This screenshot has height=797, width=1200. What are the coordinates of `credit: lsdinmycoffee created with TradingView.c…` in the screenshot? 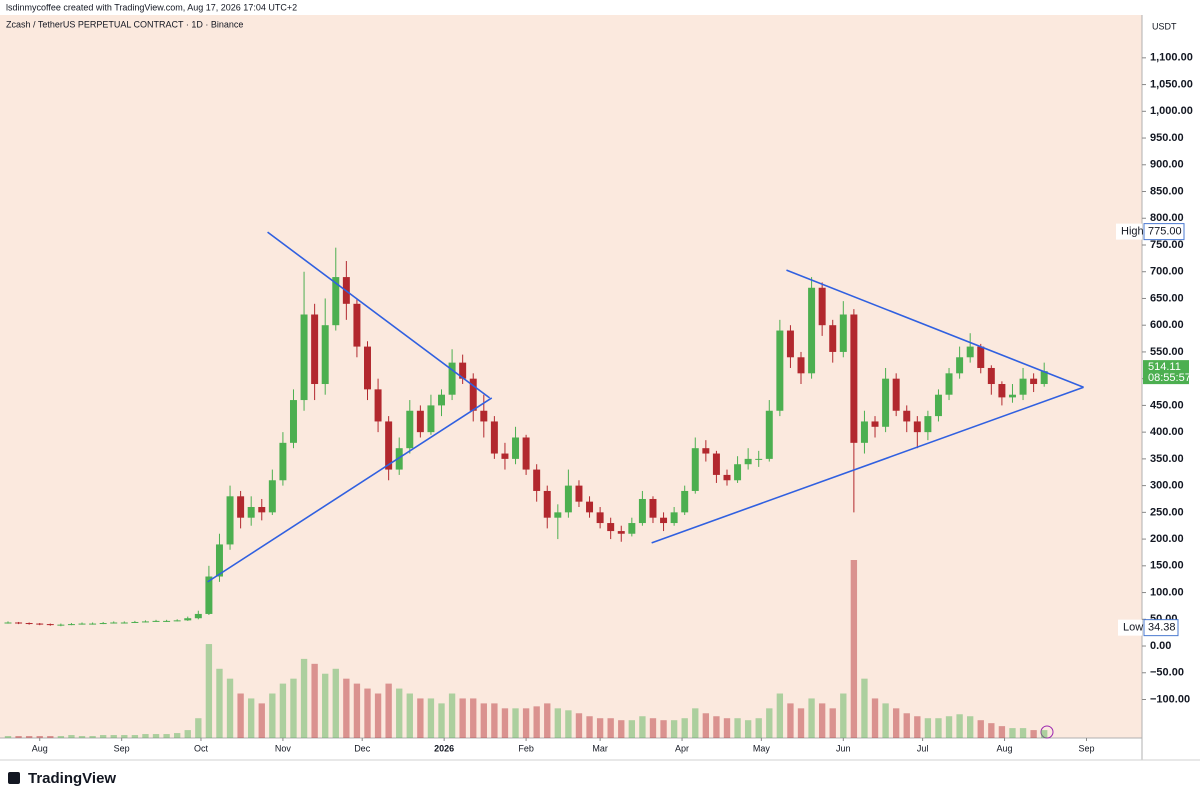 It's located at (151, 7).